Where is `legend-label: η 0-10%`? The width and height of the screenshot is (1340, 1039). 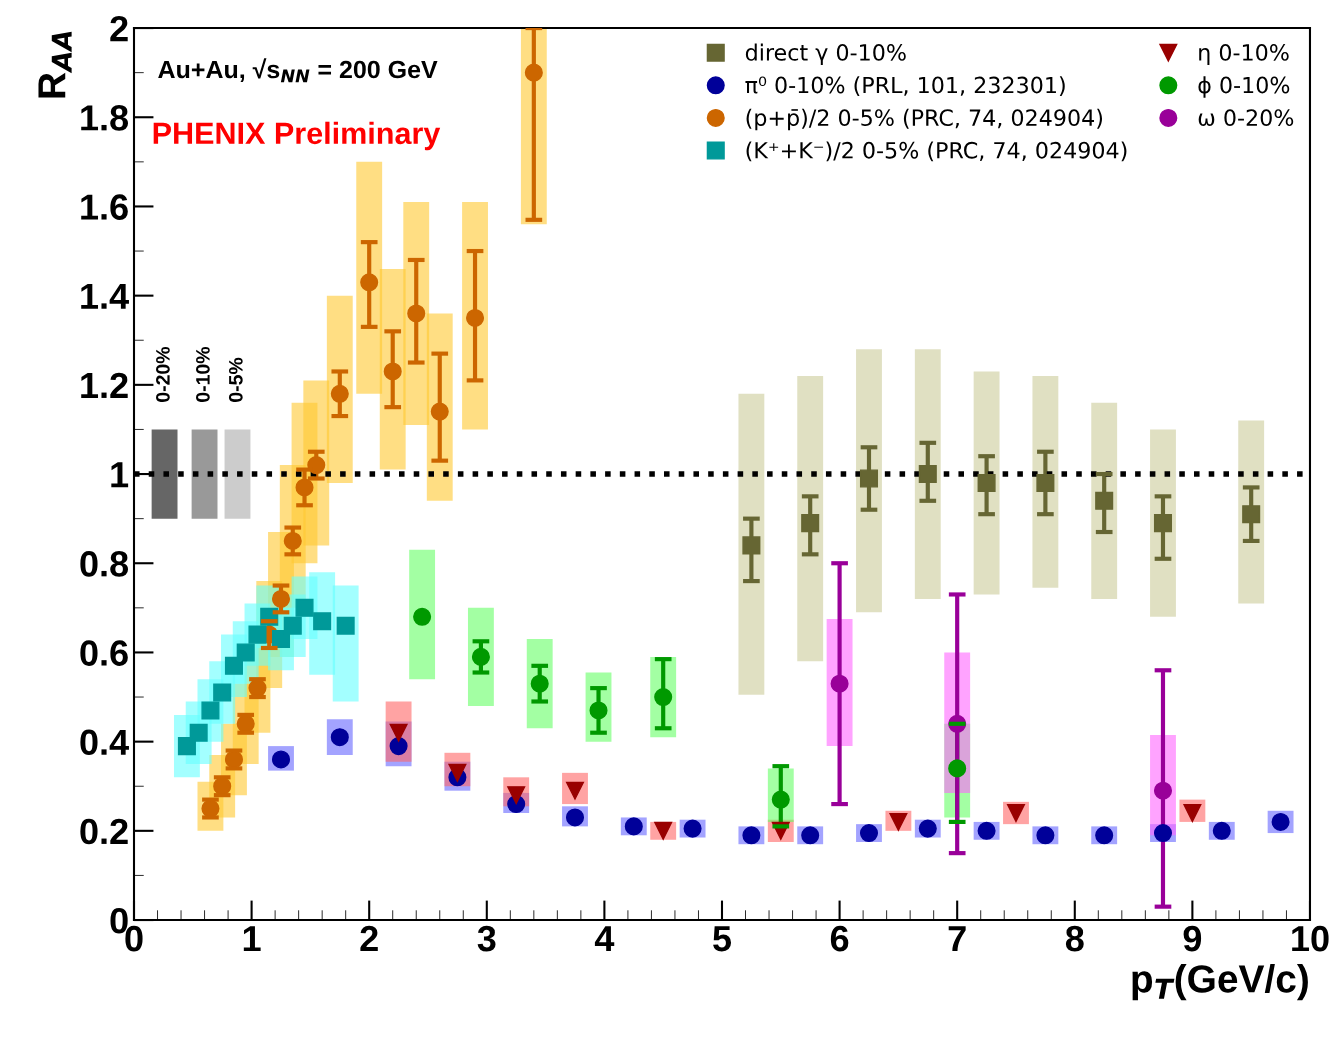 legend-label: η 0-10% is located at coordinates (1244, 55).